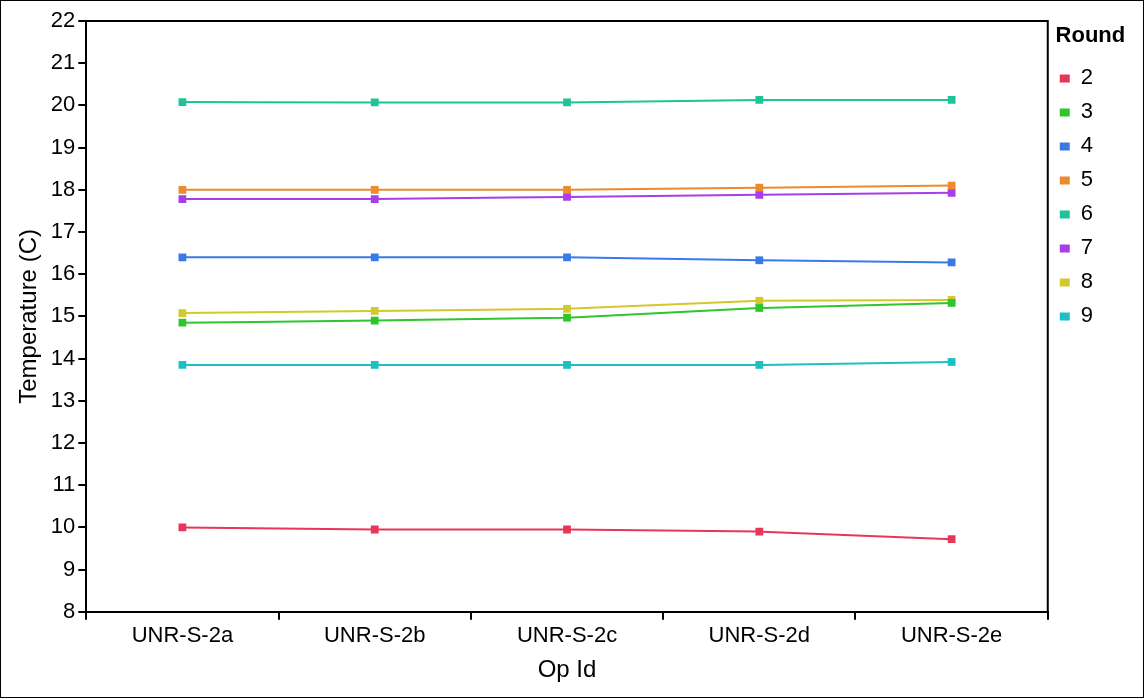 The height and width of the screenshot is (698, 1144). I want to click on x-tick-label: UNR-S-2c, so click(567, 635).